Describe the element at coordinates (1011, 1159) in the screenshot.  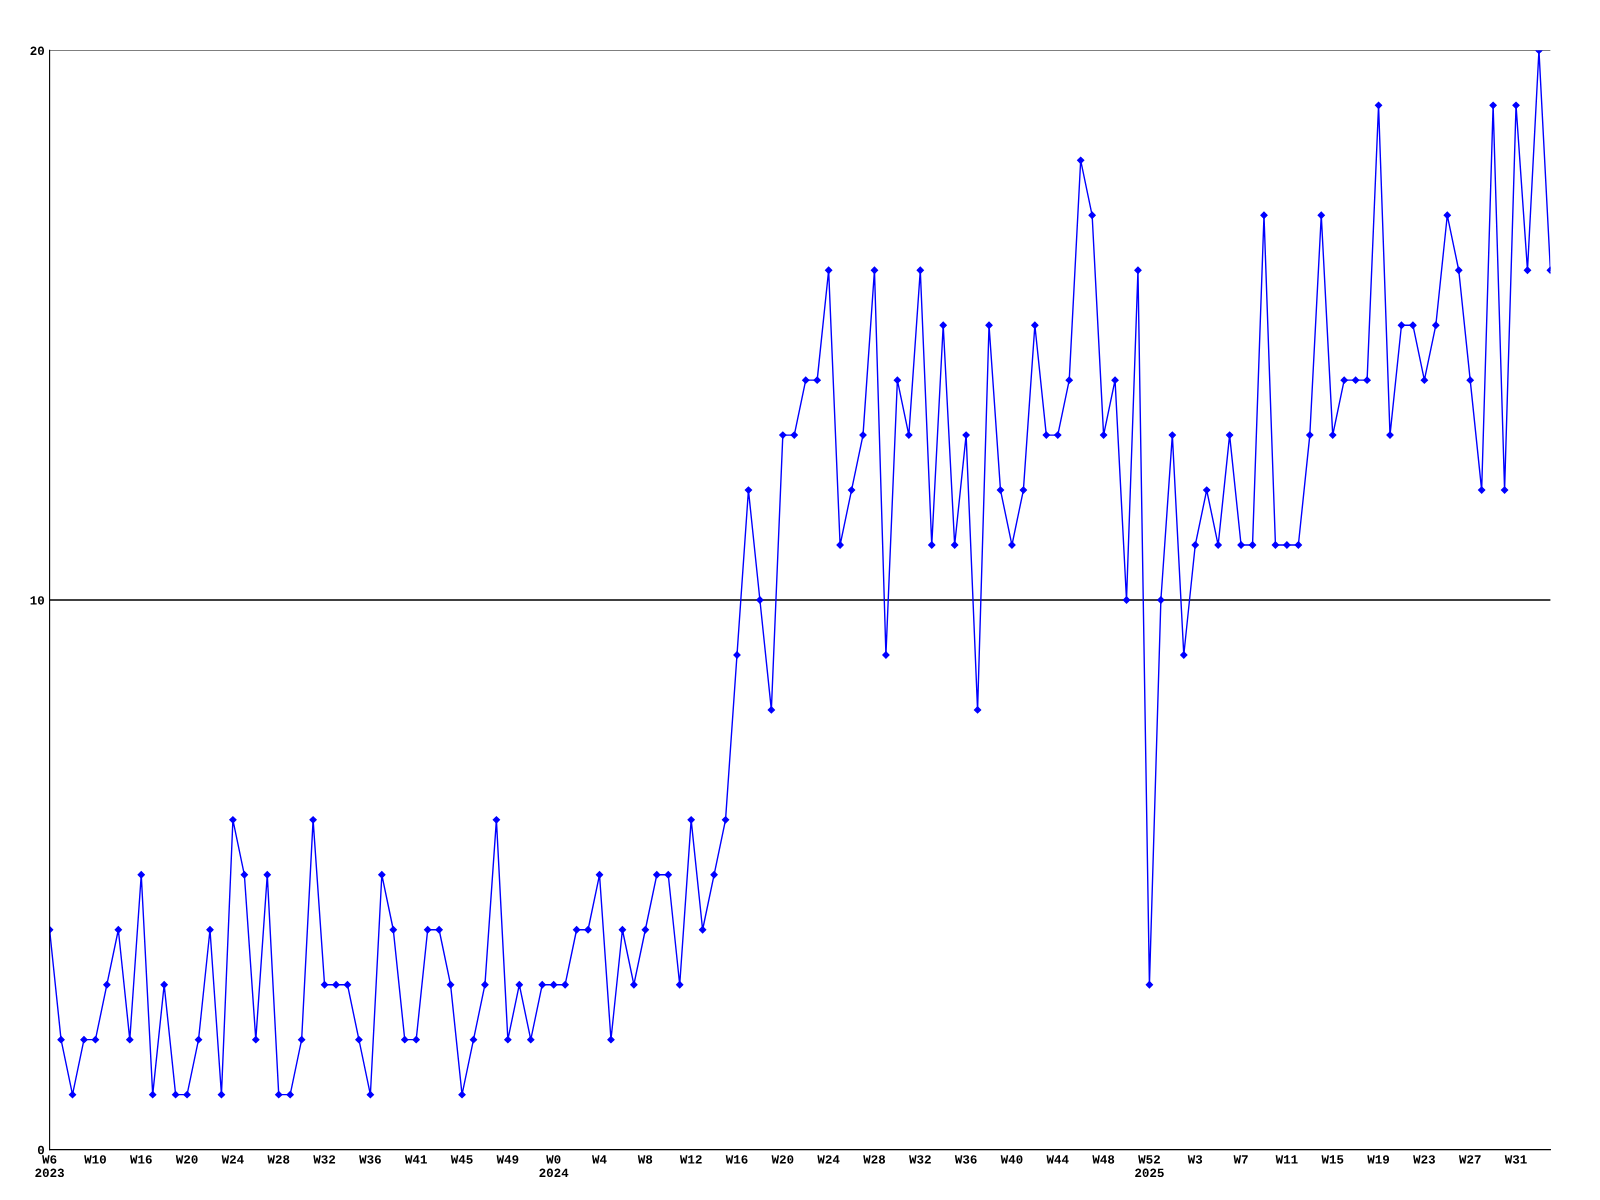
I see `x-tick-label: W40` at that location.